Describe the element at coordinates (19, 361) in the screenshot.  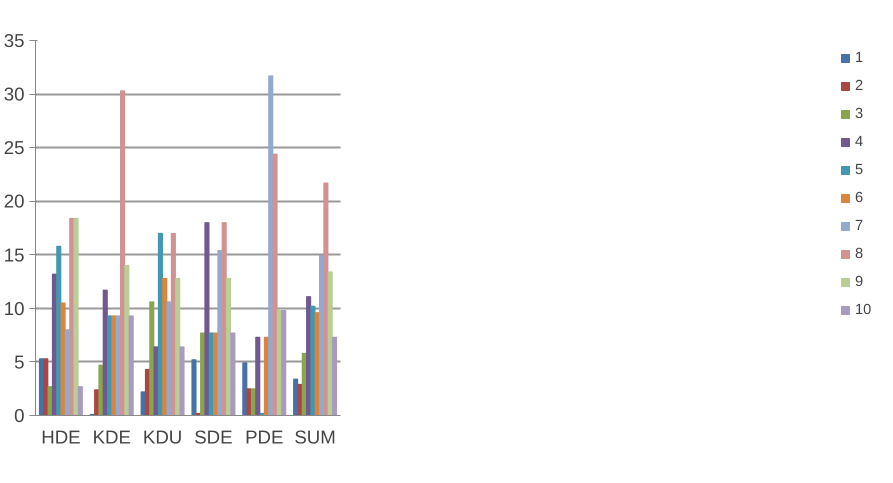
I see `y-tick-label: 5` at that location.